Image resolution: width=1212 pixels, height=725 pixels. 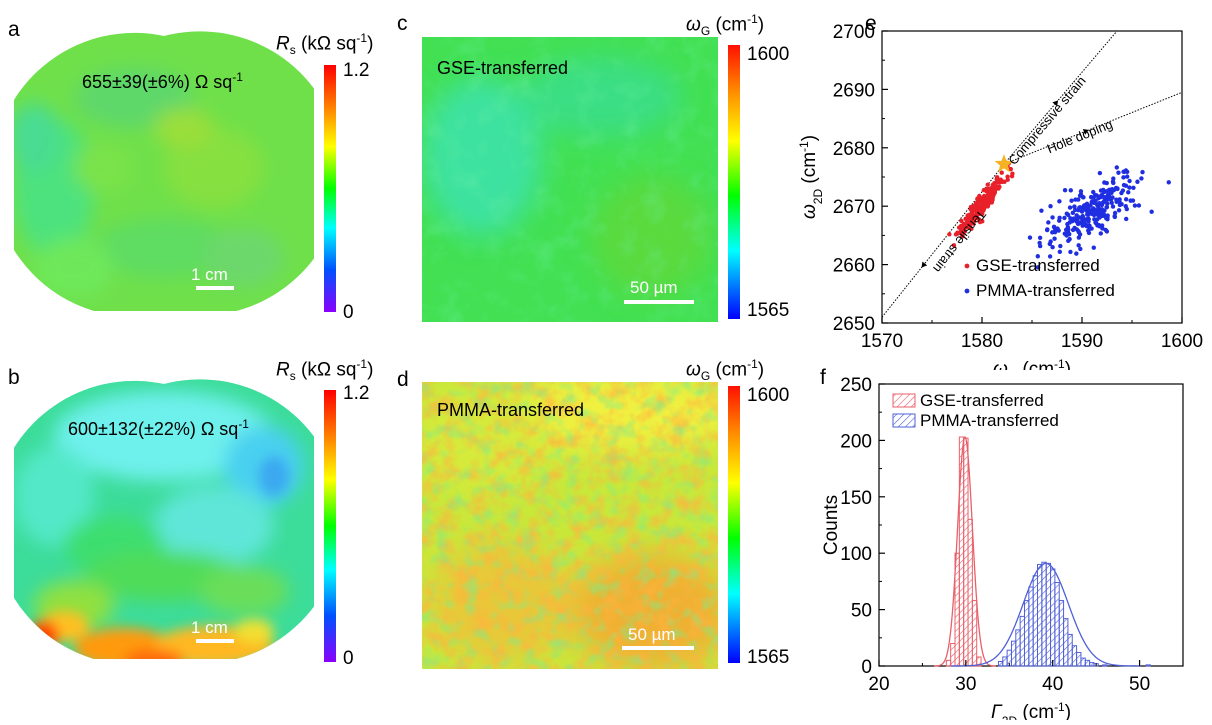 I want to click on y-tick-label-e: 2650, so click(x=854, y=324).